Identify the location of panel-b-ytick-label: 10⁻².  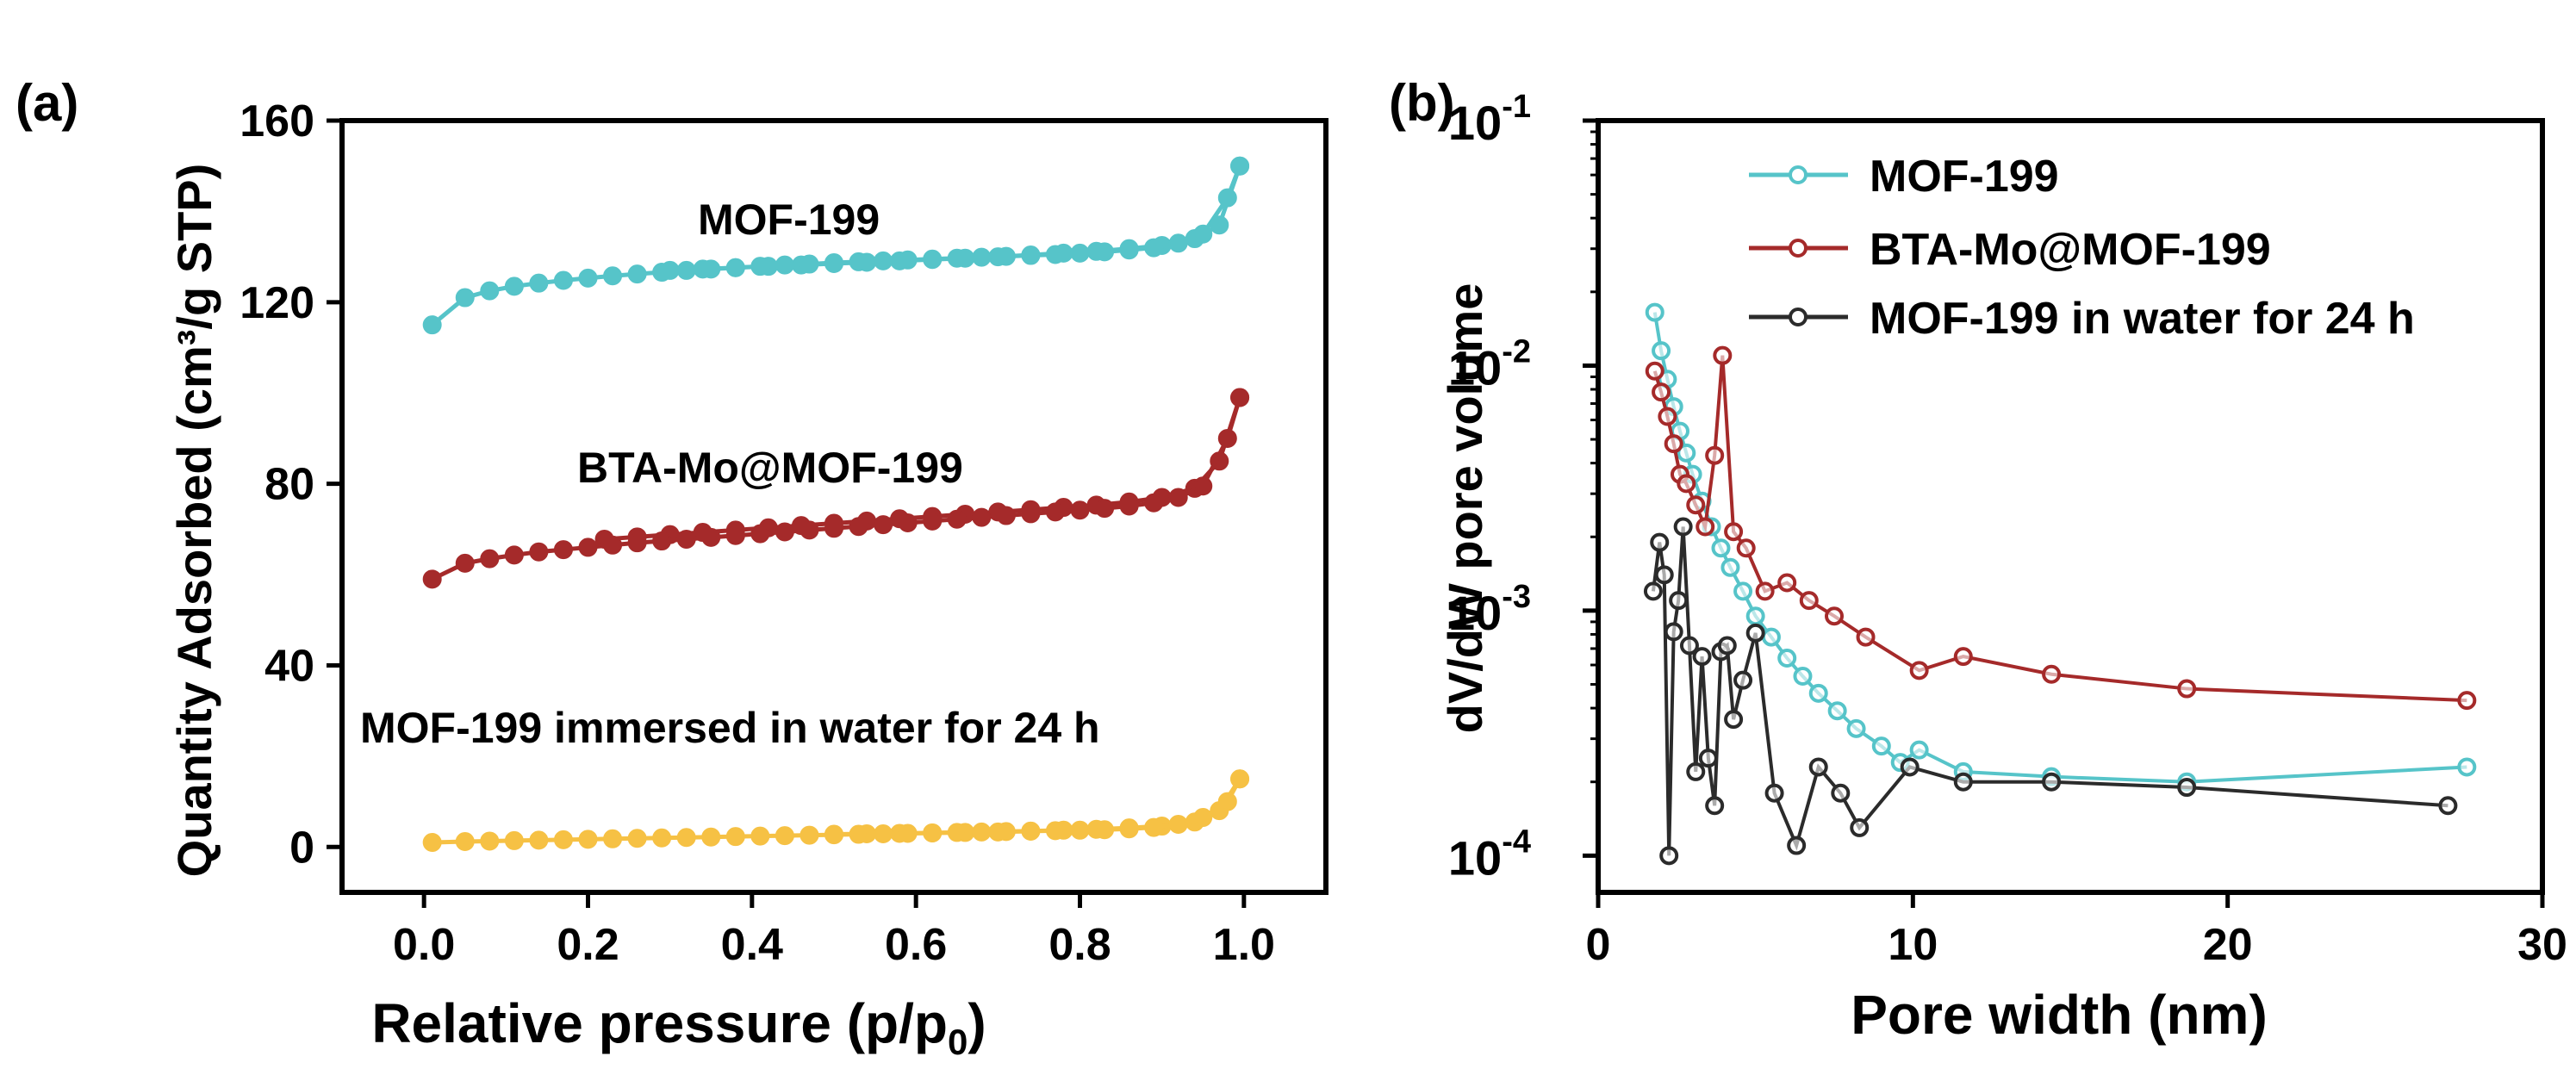
(1490, 364).